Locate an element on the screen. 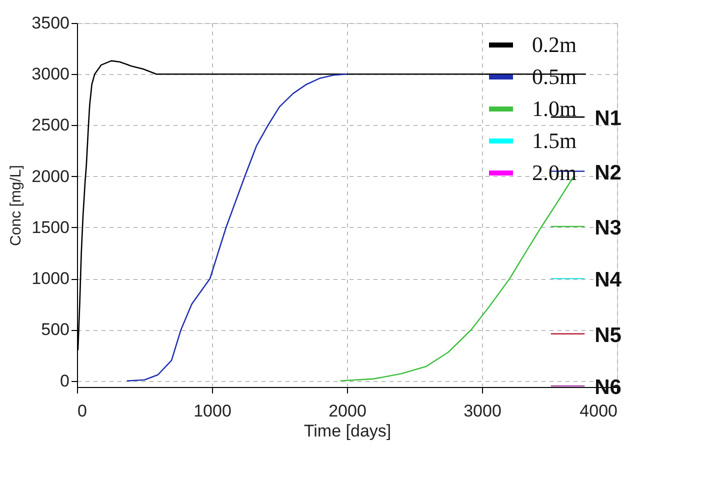 The height and width of the screenshot is (483, 703). y-tick-label: 1000 is located at coordinates (51, 278).